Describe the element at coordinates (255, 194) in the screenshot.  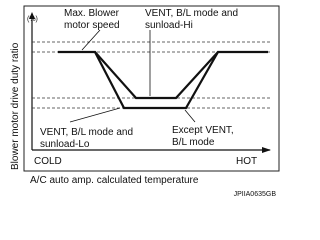
I see `code: JPIIA0635GB` at that location.